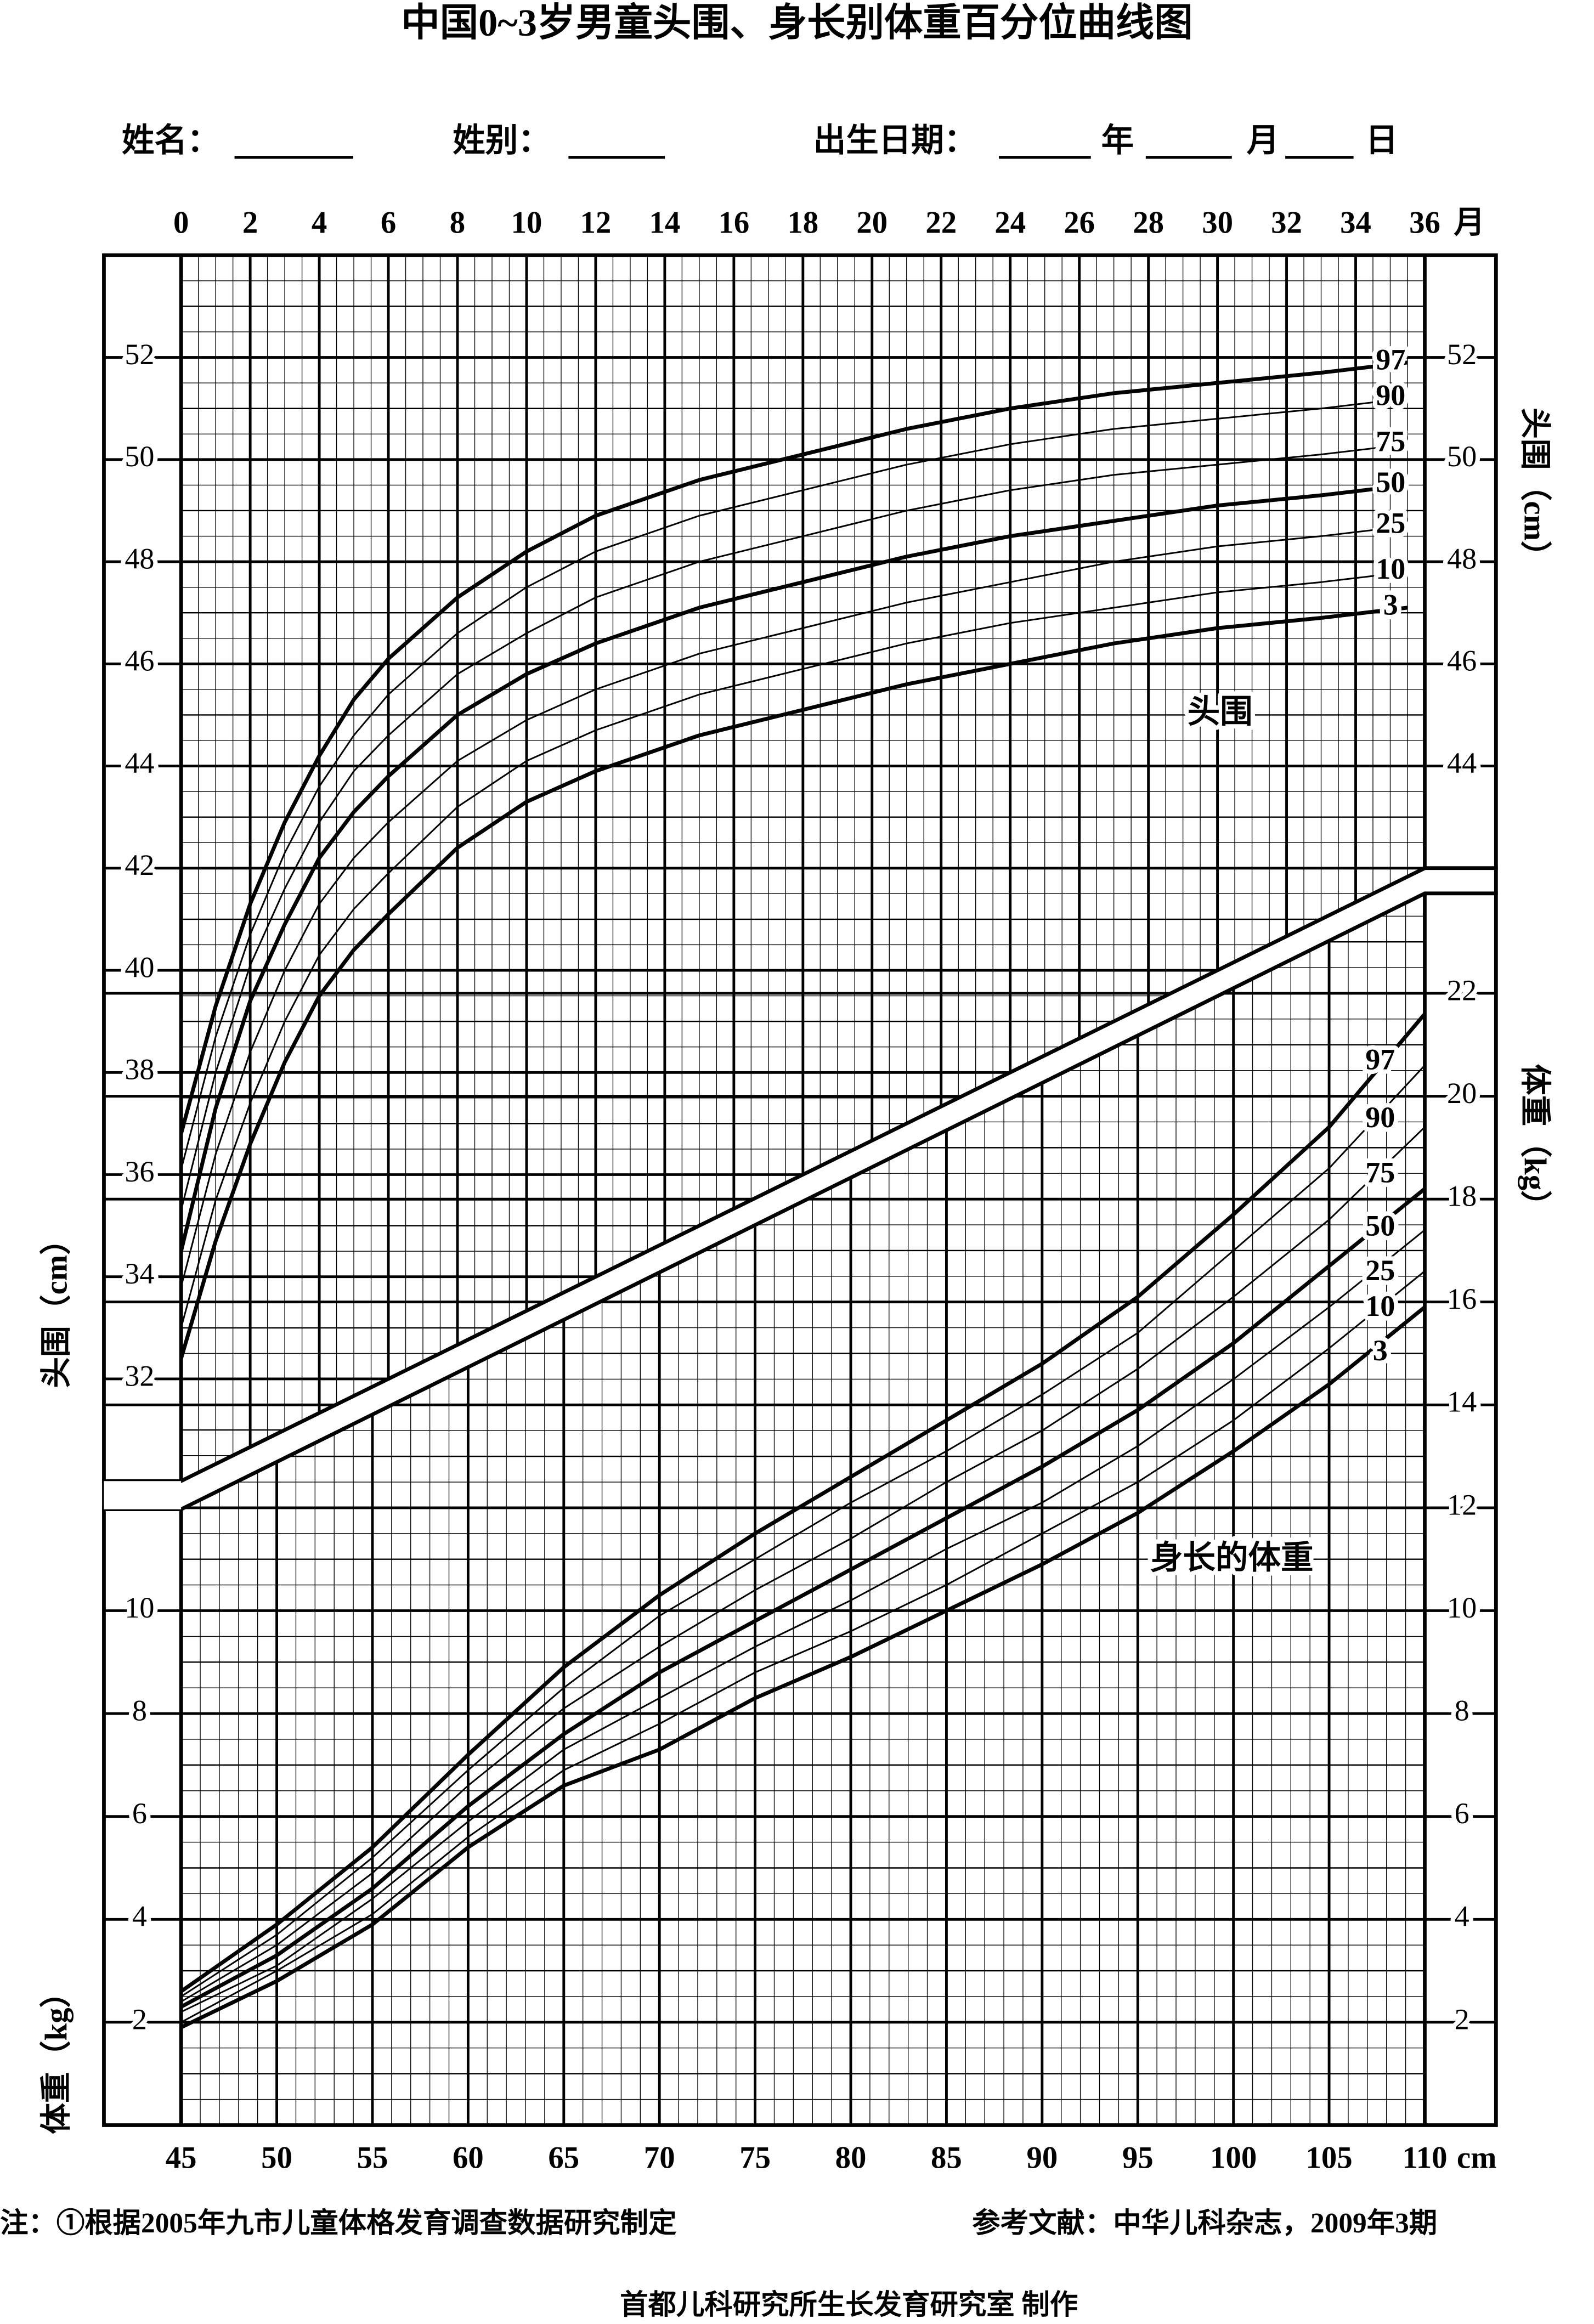 Image resolution: width=1594 pixels, height=2324 pixels. I want to click on y2-tick-label: 6, so click(1462, 1813).